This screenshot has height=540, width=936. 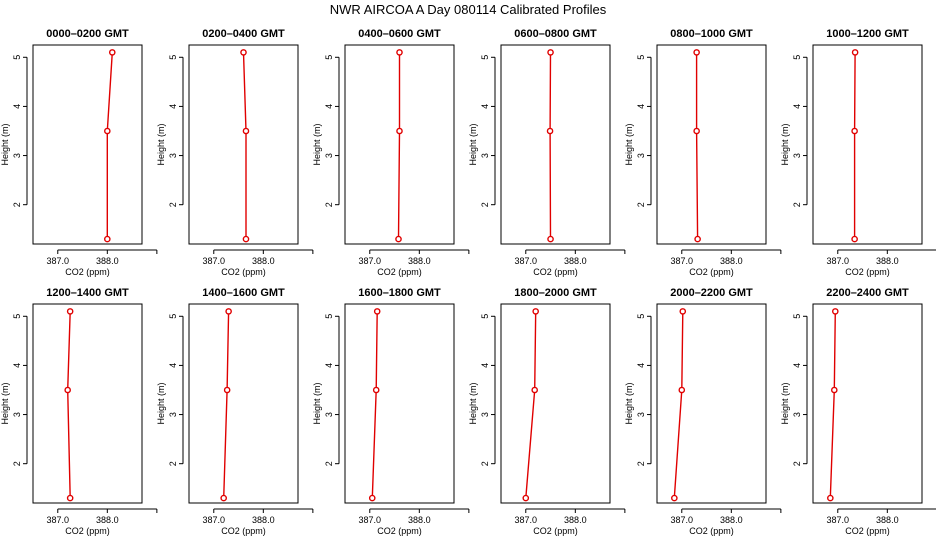 I want to click on panel-title: 0600–0800 GMT, so click(x=555, y=34).